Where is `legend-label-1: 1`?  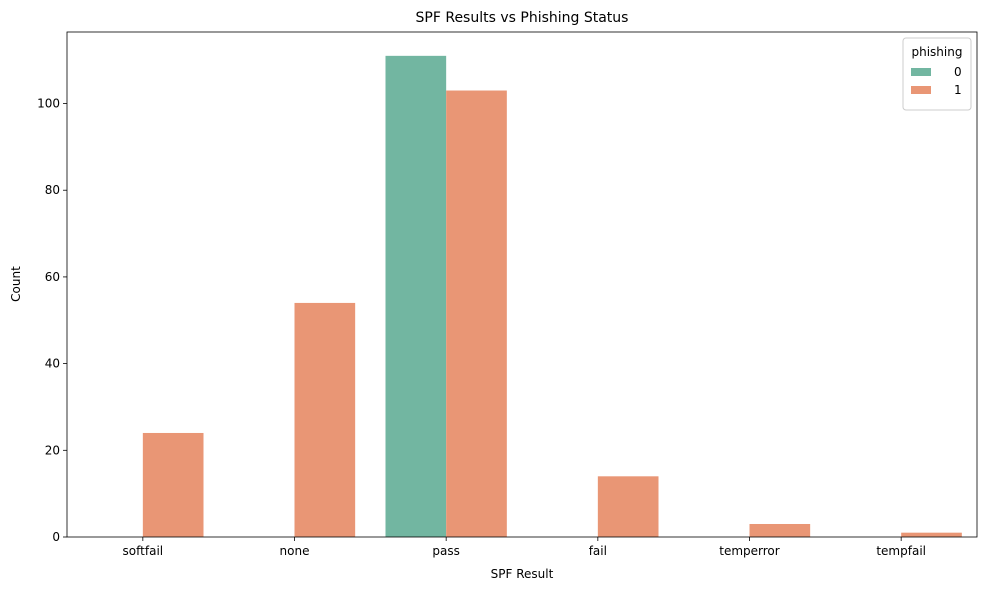 legend-label-1: 1 is located at coordinates (958, 90).